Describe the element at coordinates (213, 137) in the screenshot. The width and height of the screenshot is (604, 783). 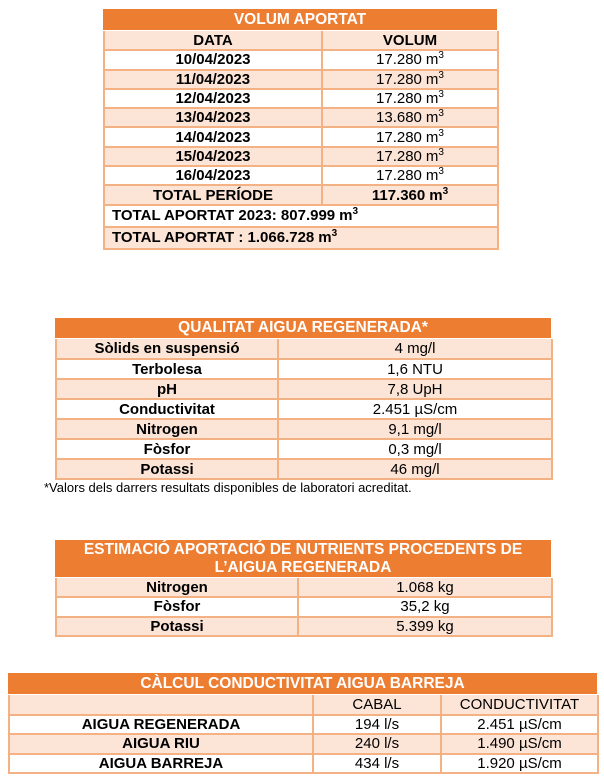
I see `date-cell: 14/04/2023` at that location.